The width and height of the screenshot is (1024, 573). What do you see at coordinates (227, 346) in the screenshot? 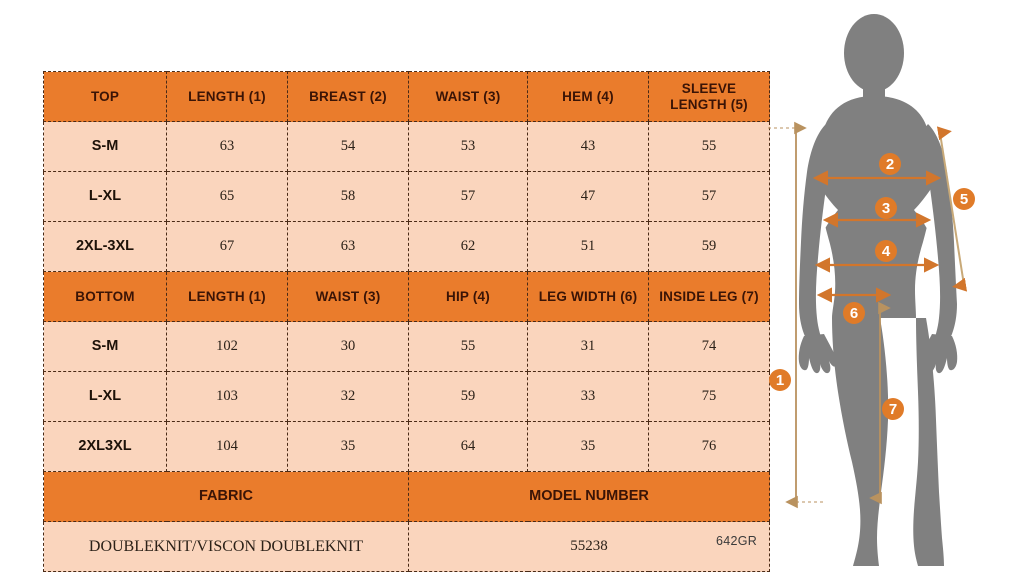
I see `table-cell: 102` at bounding box center [227, 346].